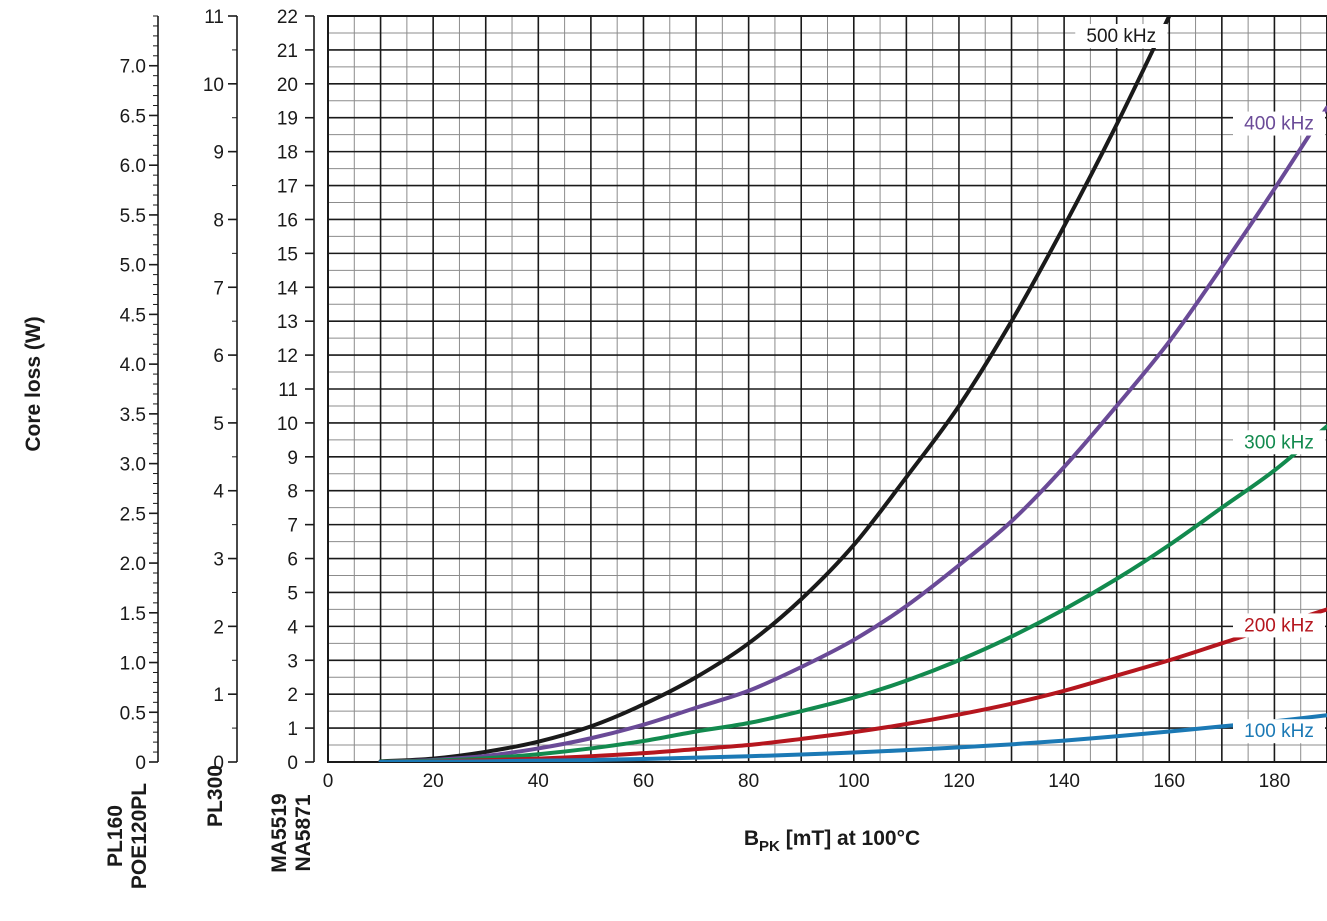  What do you see at coordinates (139, 836) in the screenshot?
I see `axis1-material-2: POE120PL` at bounding box center [139, 836].